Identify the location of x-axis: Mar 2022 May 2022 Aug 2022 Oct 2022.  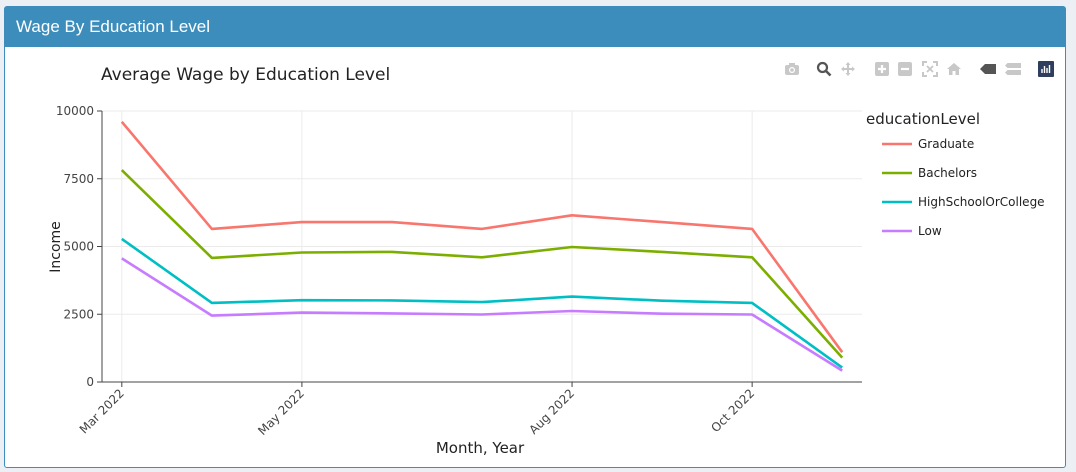
(469, 409).